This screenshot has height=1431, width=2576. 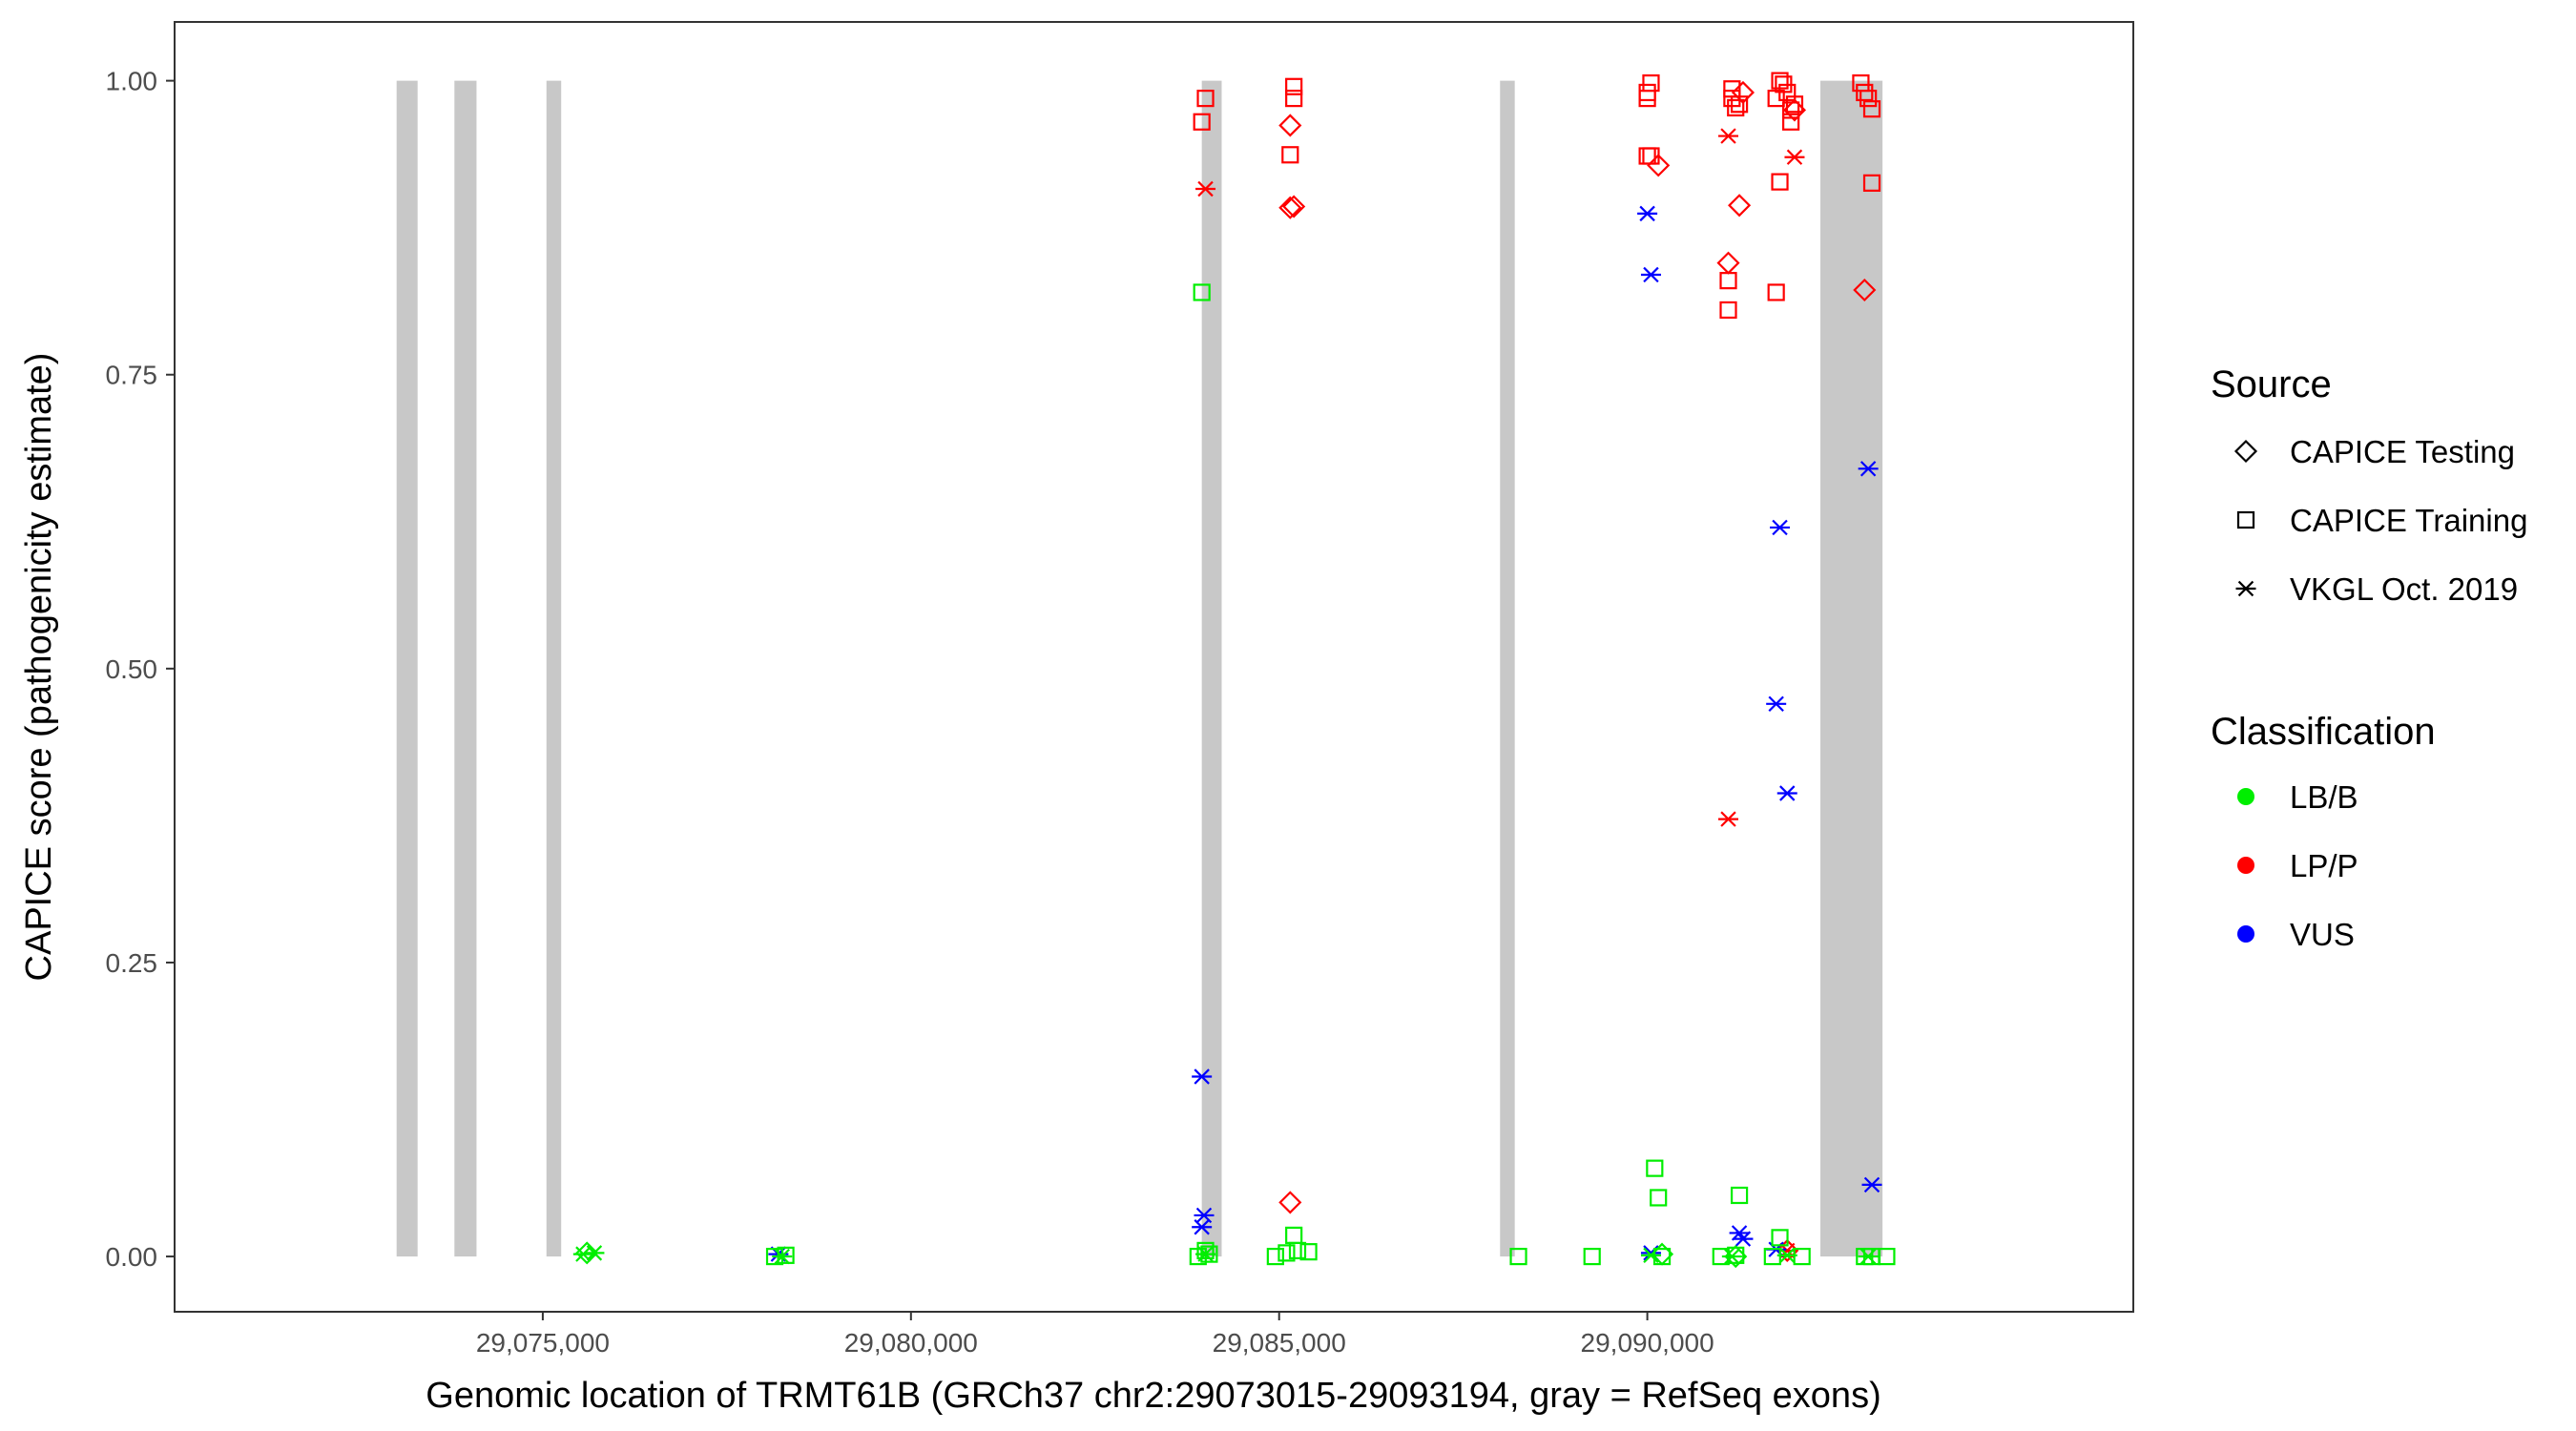 I want to click on legend-key-asterisk-stroke-d2, so click(x=2245, y=588).